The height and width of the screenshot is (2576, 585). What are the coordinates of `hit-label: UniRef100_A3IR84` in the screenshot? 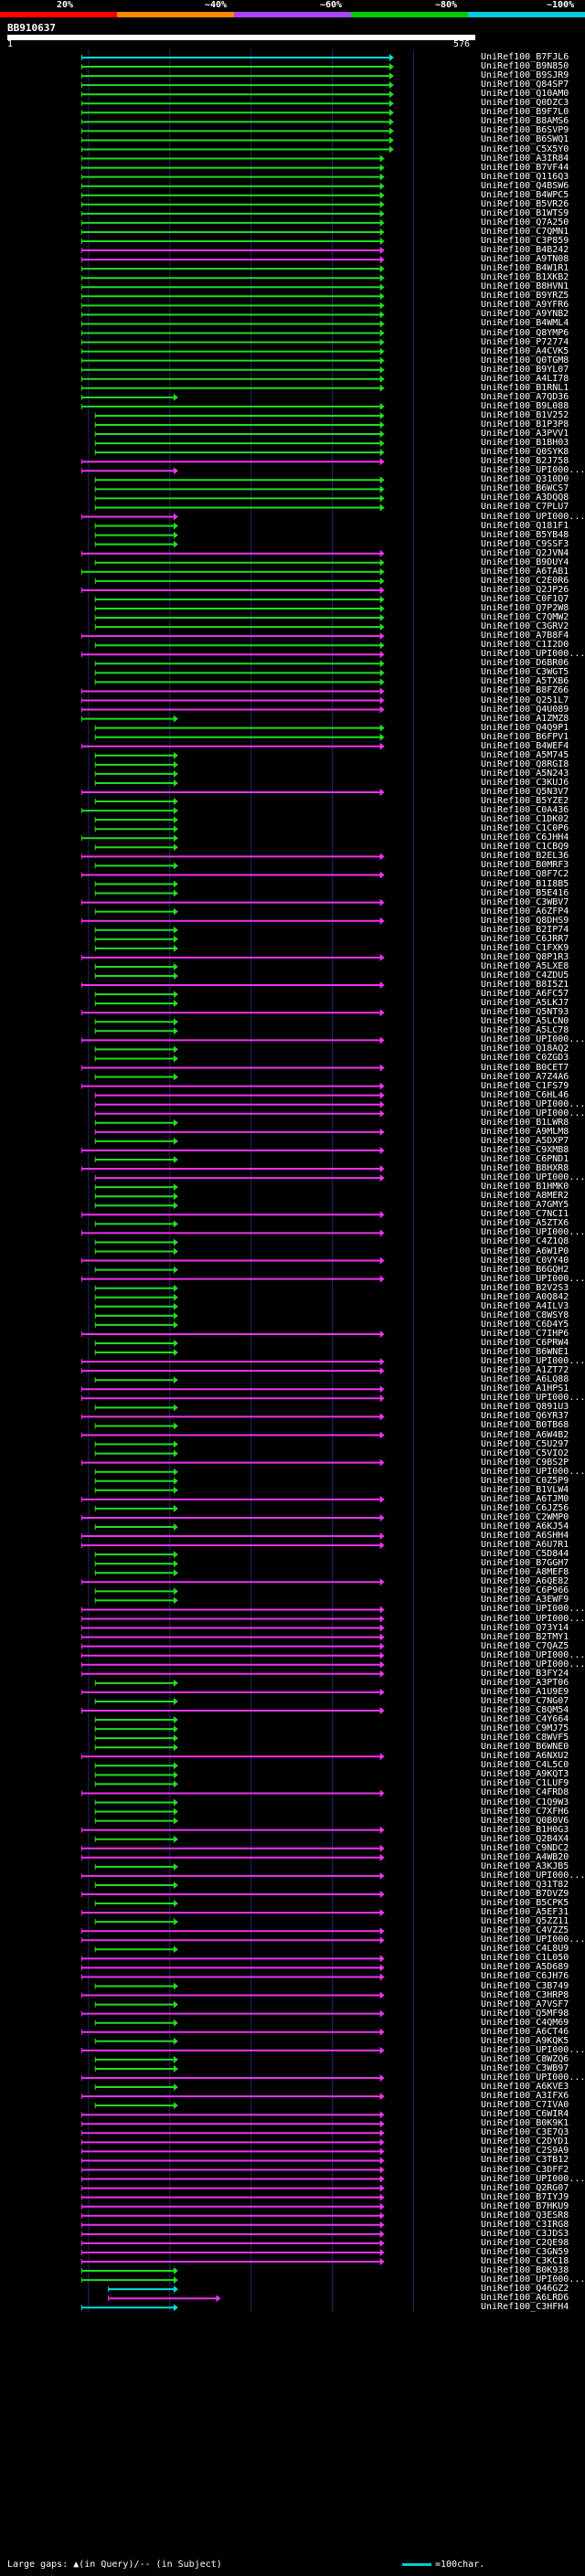 It's located at (525, 158).